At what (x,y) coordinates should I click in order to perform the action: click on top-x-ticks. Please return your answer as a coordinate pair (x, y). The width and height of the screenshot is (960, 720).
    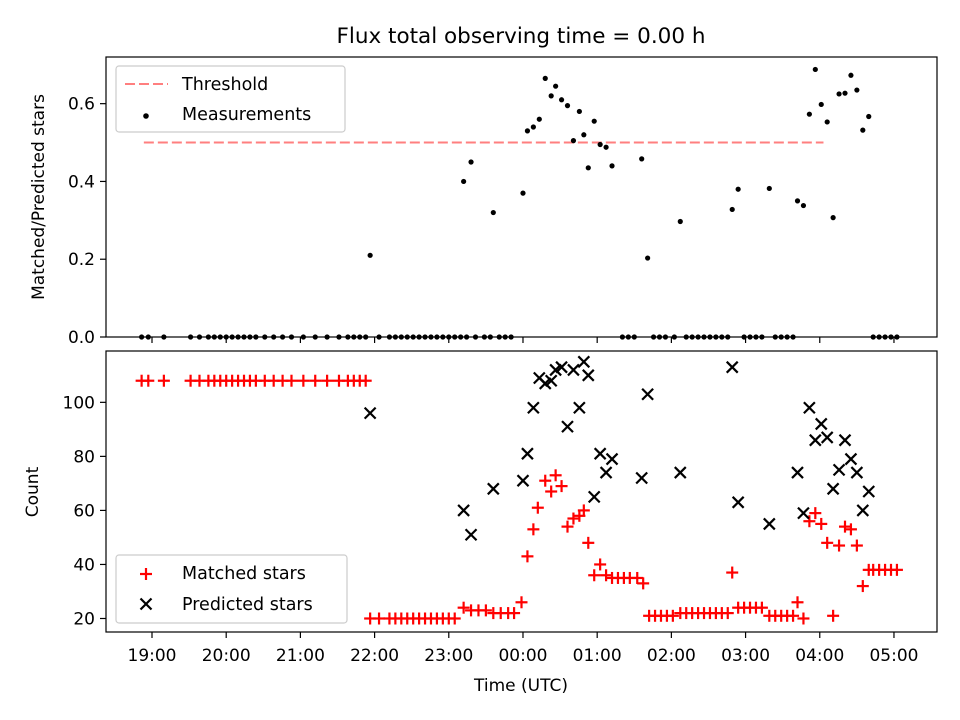
    Looking at the image, I should click on (523, 340).